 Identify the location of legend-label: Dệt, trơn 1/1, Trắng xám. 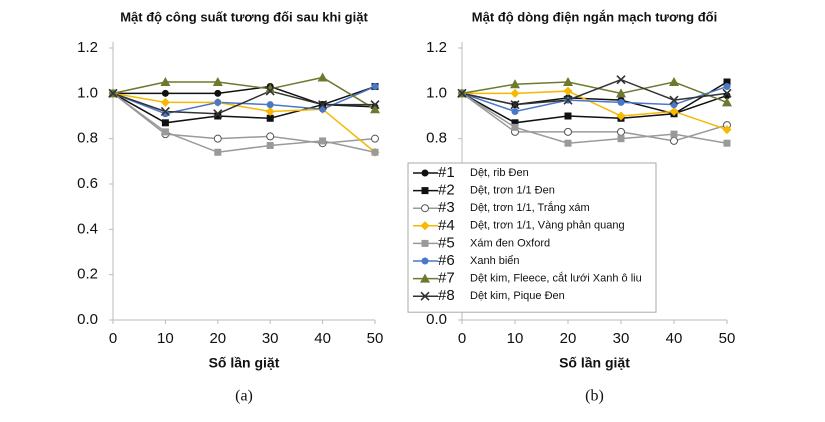
(530, 207).